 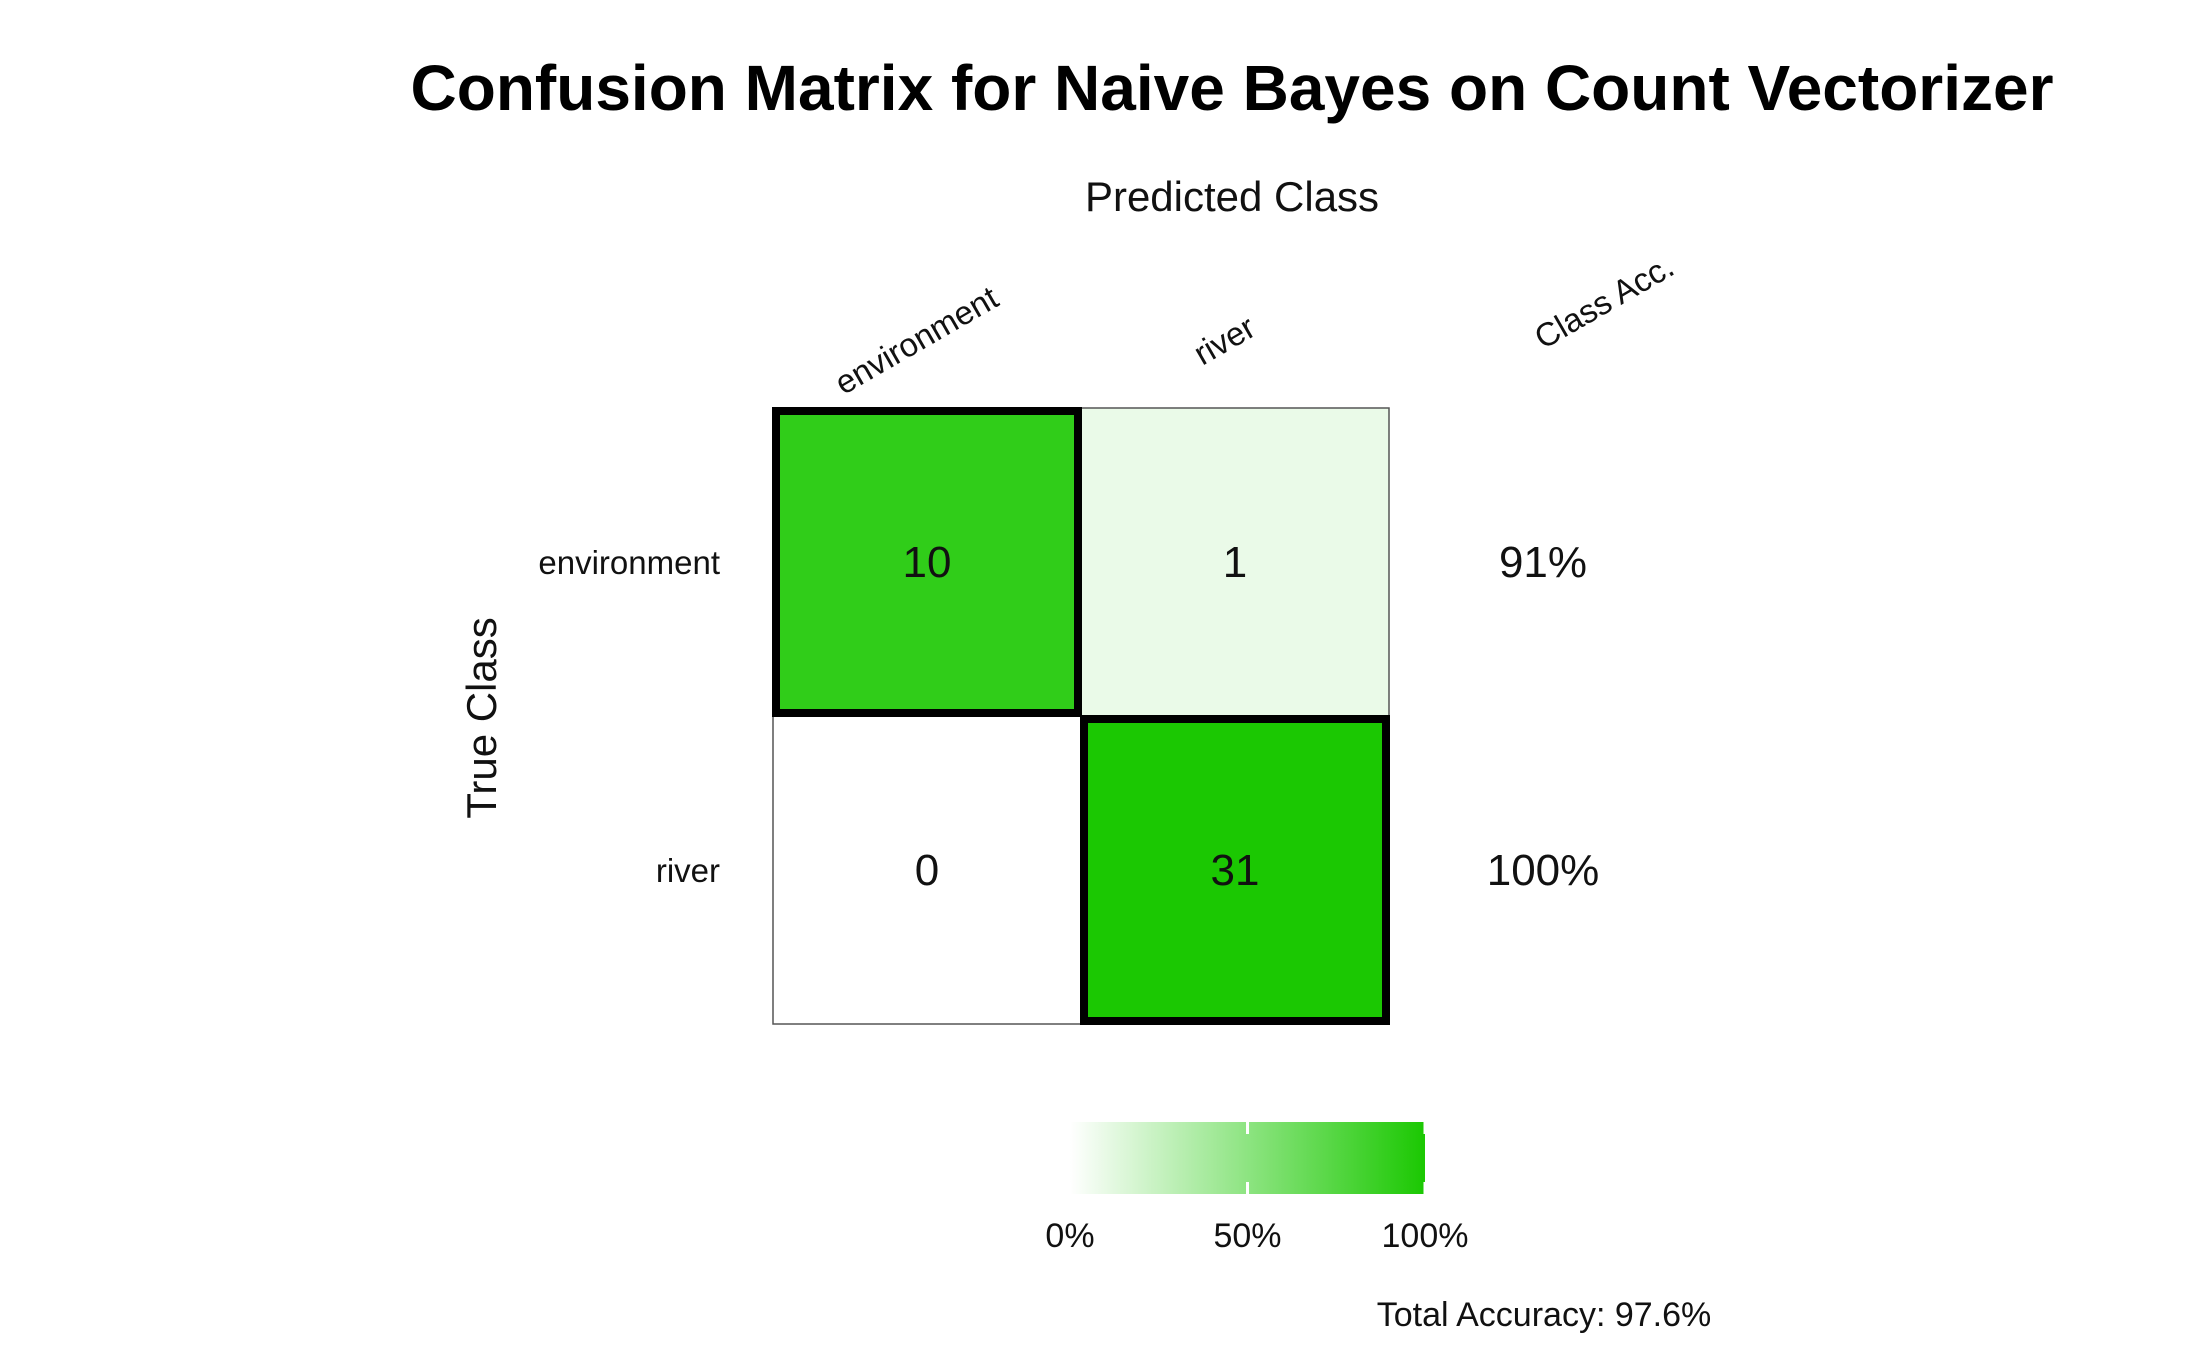 I want to click on x-axis-title: Predicted Class, so click(x=1232, y=196).